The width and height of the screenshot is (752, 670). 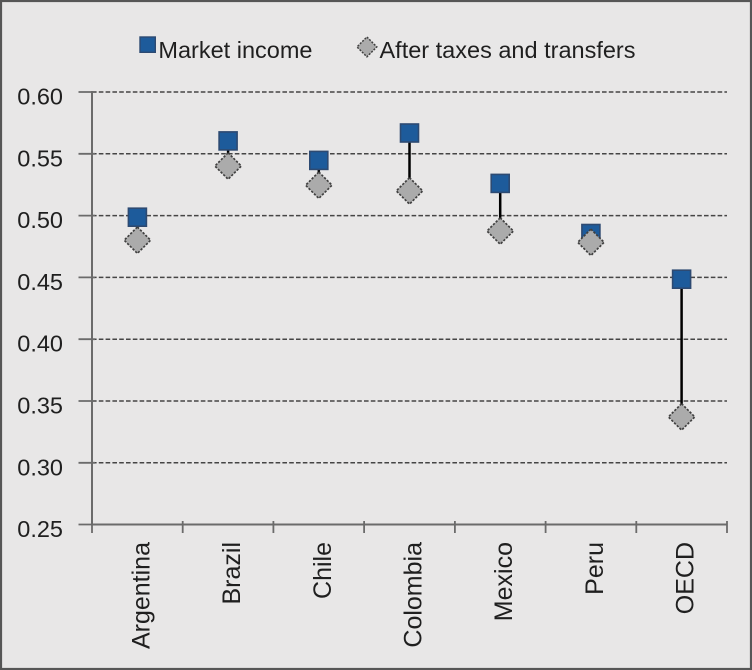 What do you see at coordinates (414, 595) in the screenshot?
I see `svg-text: Colombia` at bounding box center [414, 595].